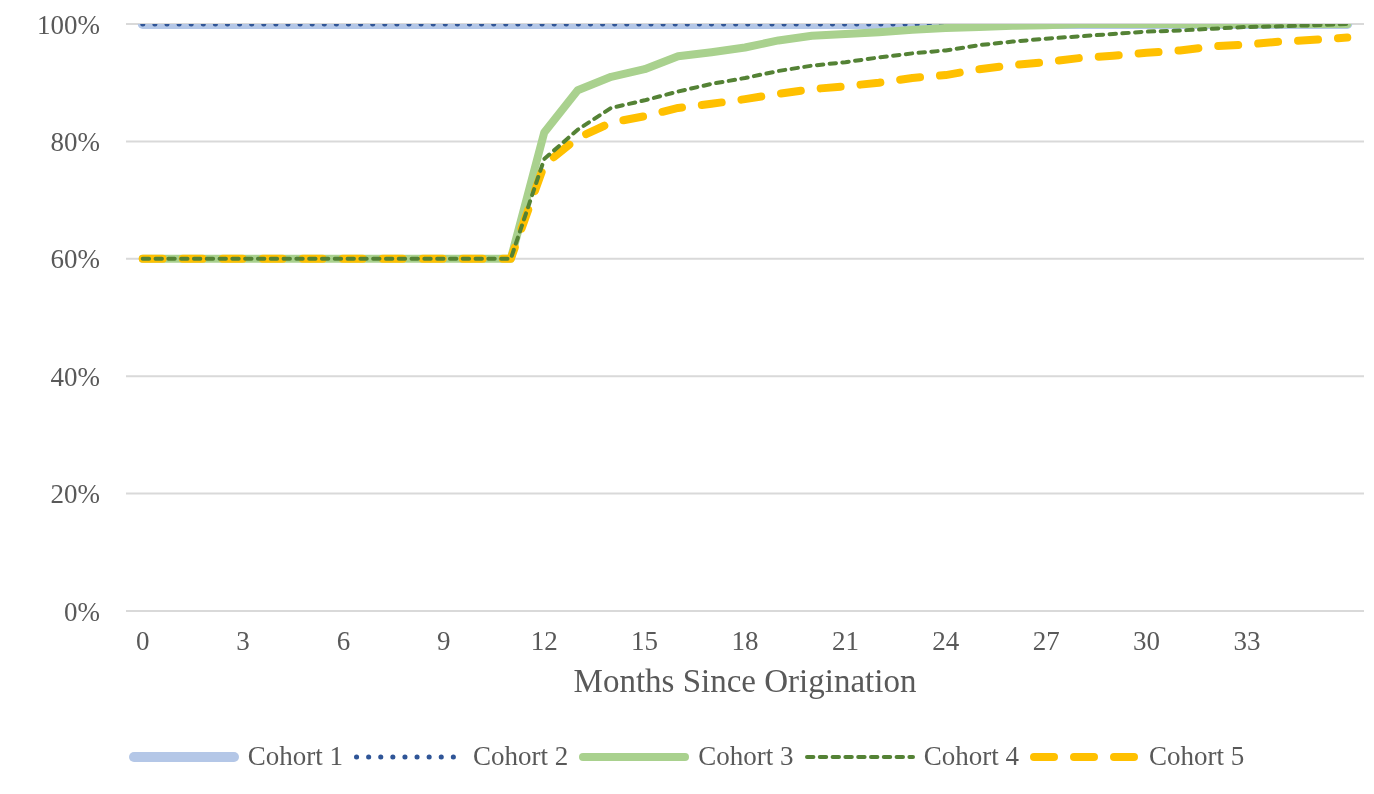  Describe the element at coordinates (1147, 641) in the screenshot. I see `x-tick-label: 30` at that location.